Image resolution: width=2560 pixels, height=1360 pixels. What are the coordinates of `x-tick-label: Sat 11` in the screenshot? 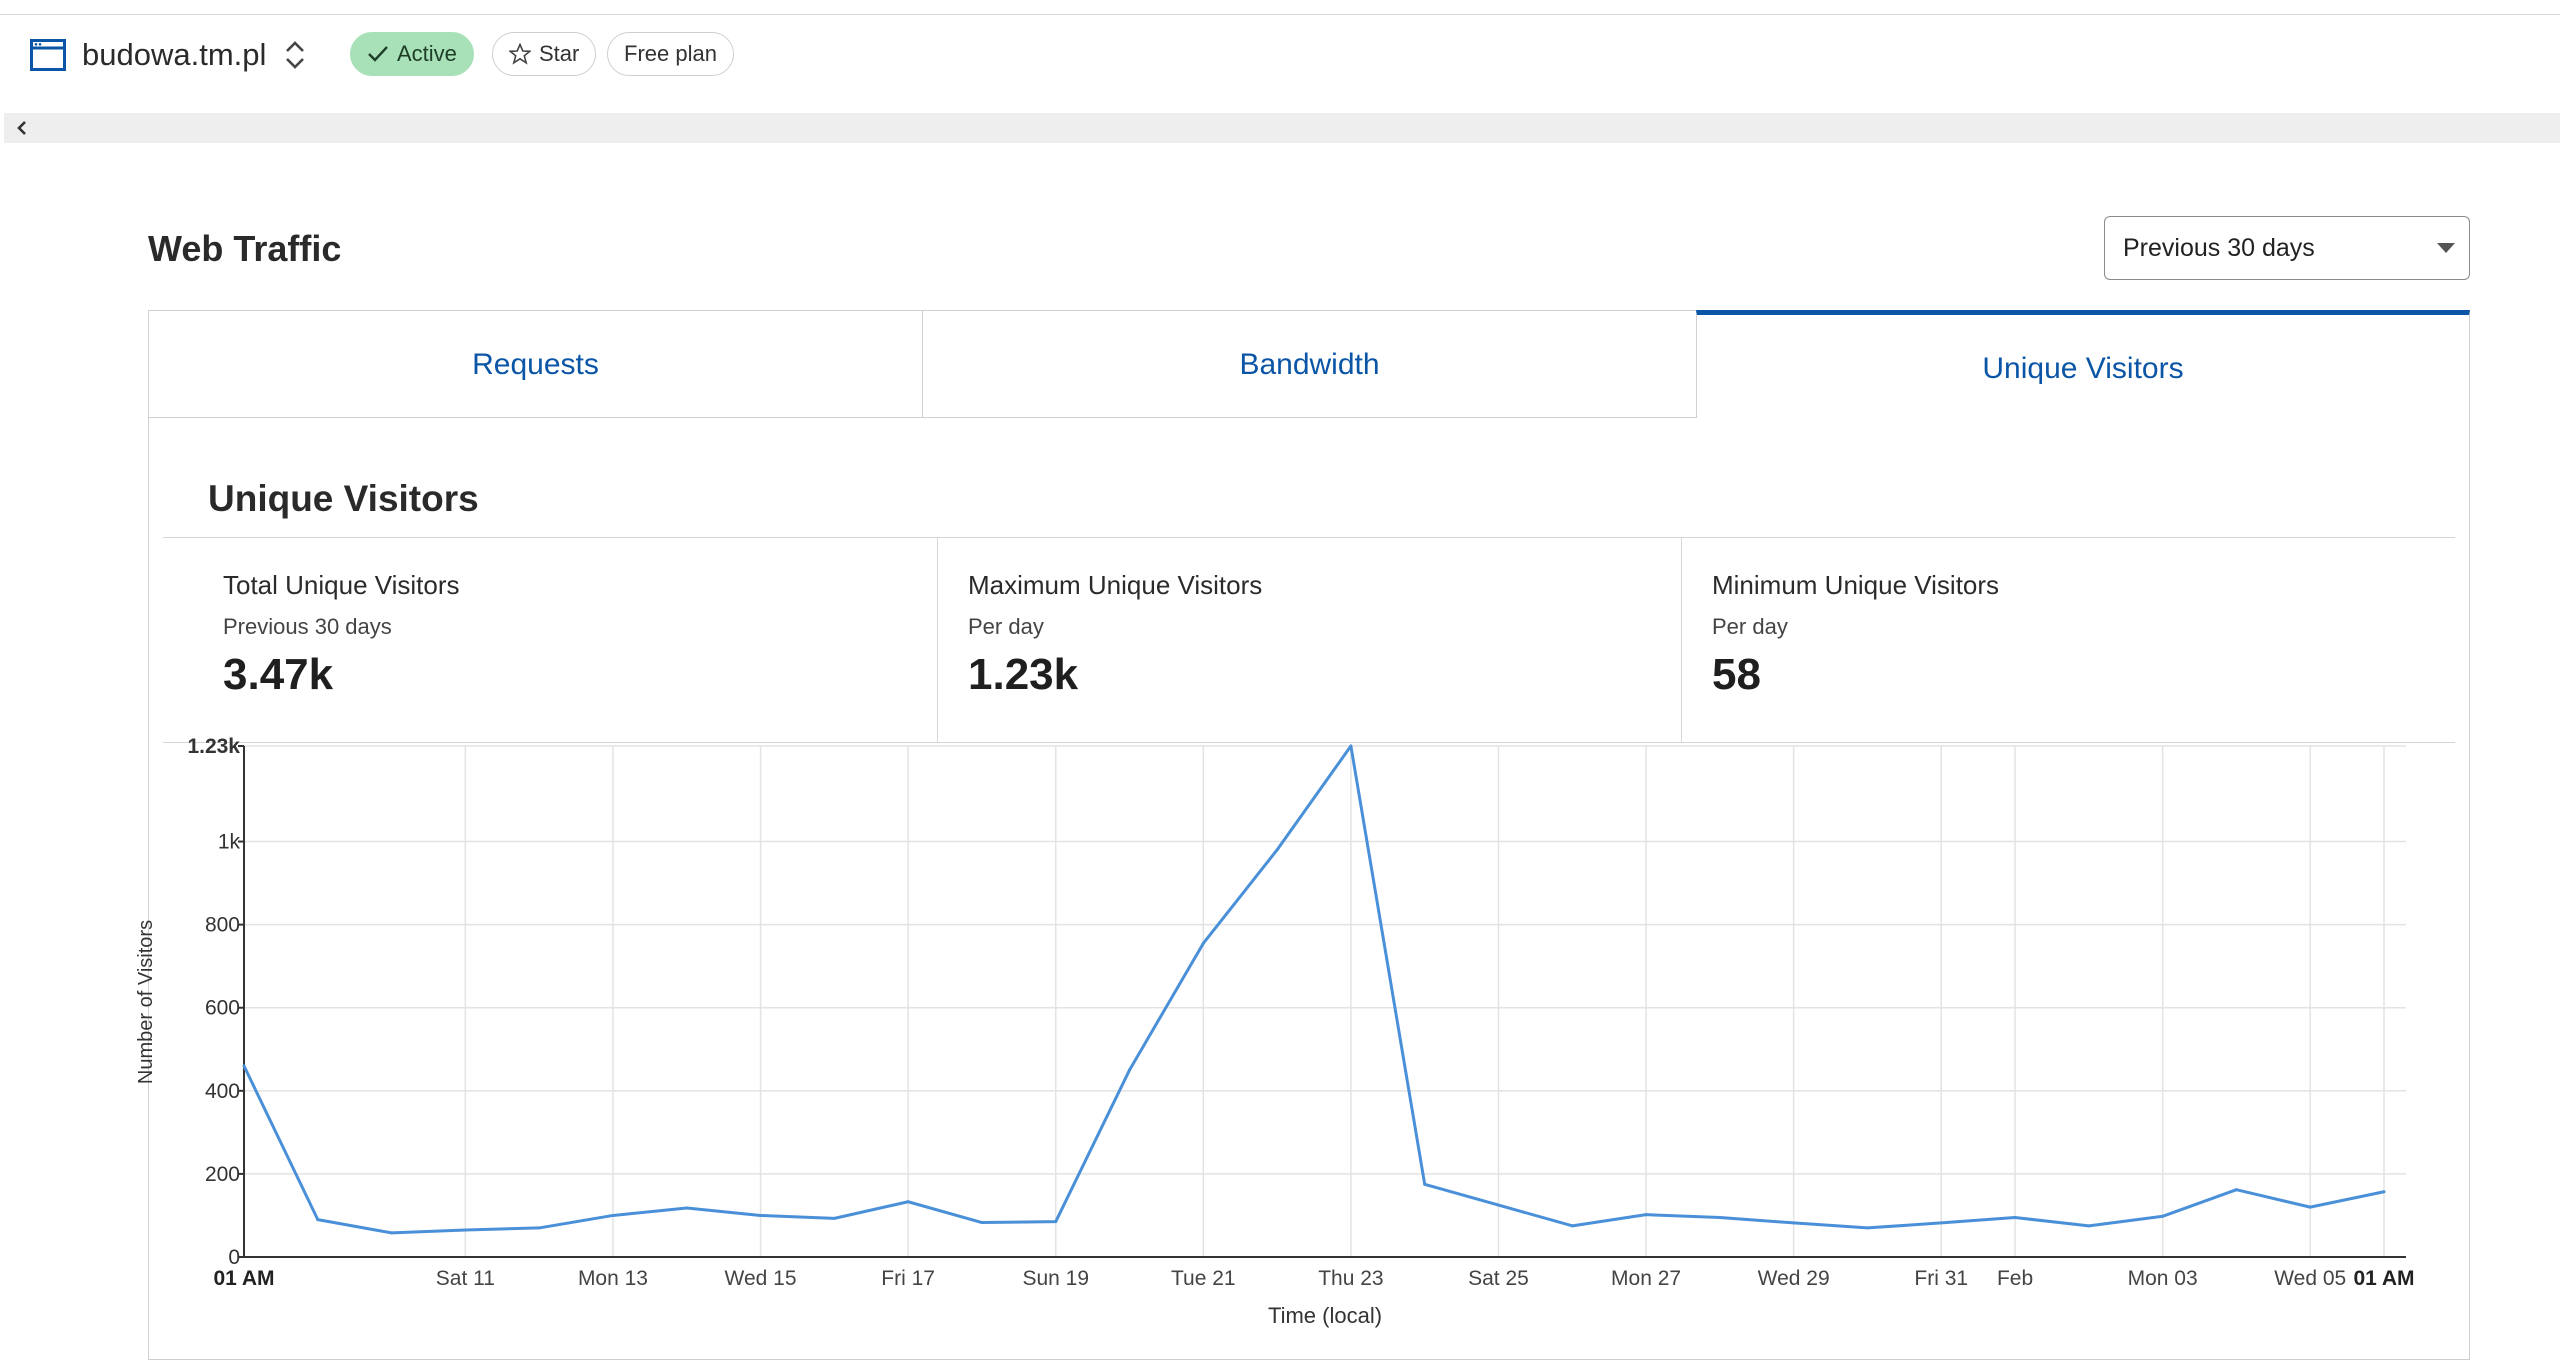 It's located at (465, 1278).